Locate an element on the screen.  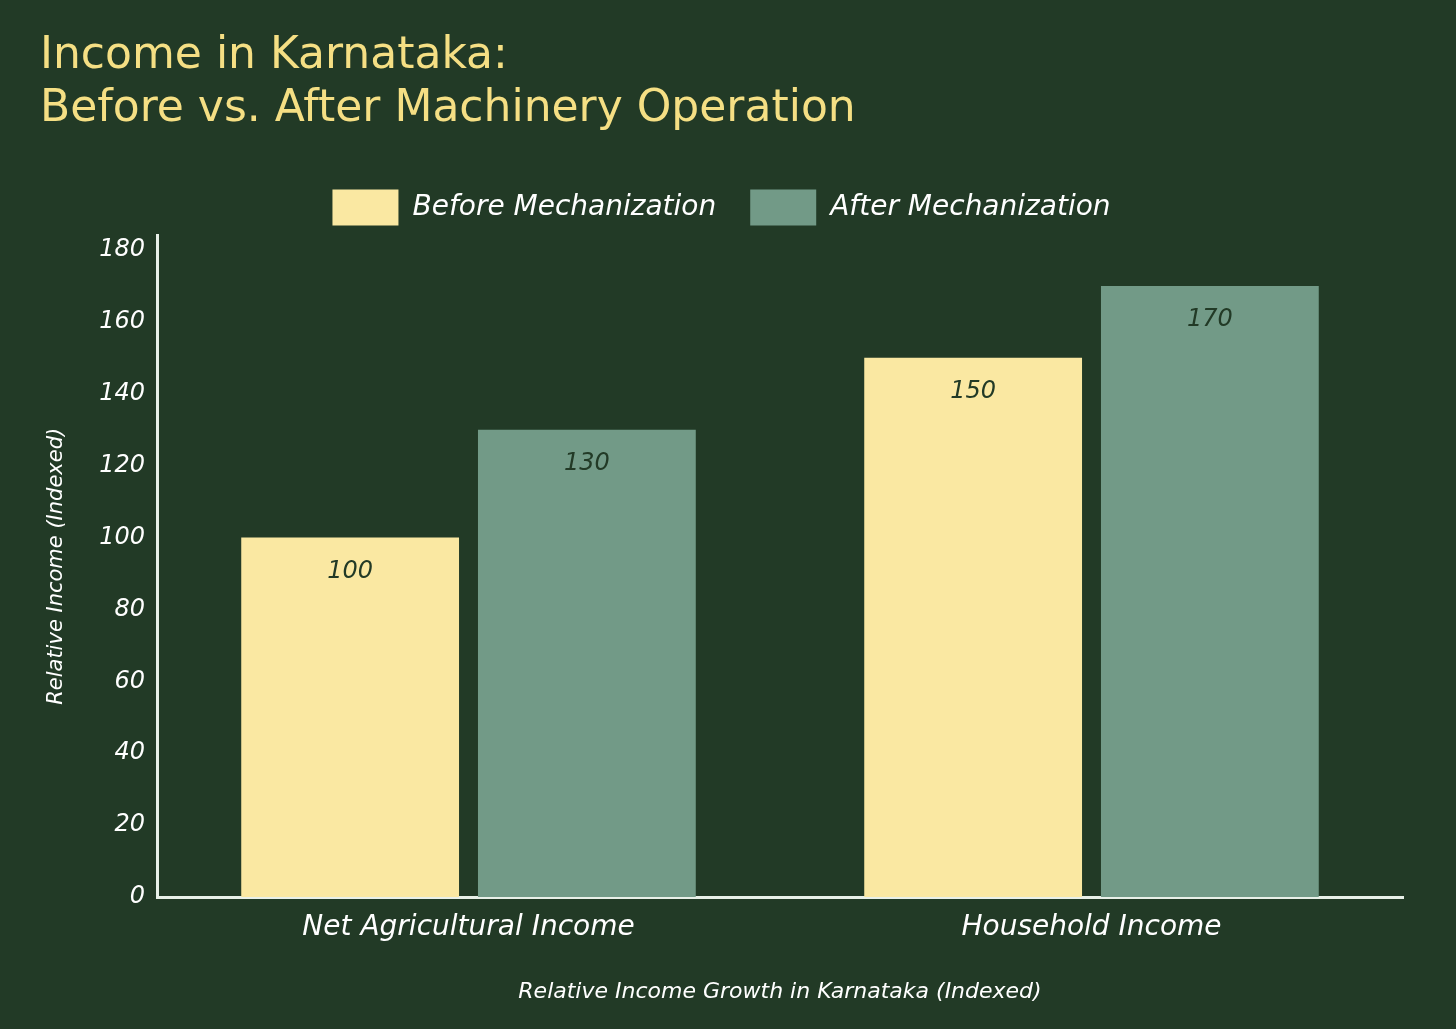
chart-title: Income in Karnataka: Before vs. After Machinery Operation is located at coordinates (448, 78).